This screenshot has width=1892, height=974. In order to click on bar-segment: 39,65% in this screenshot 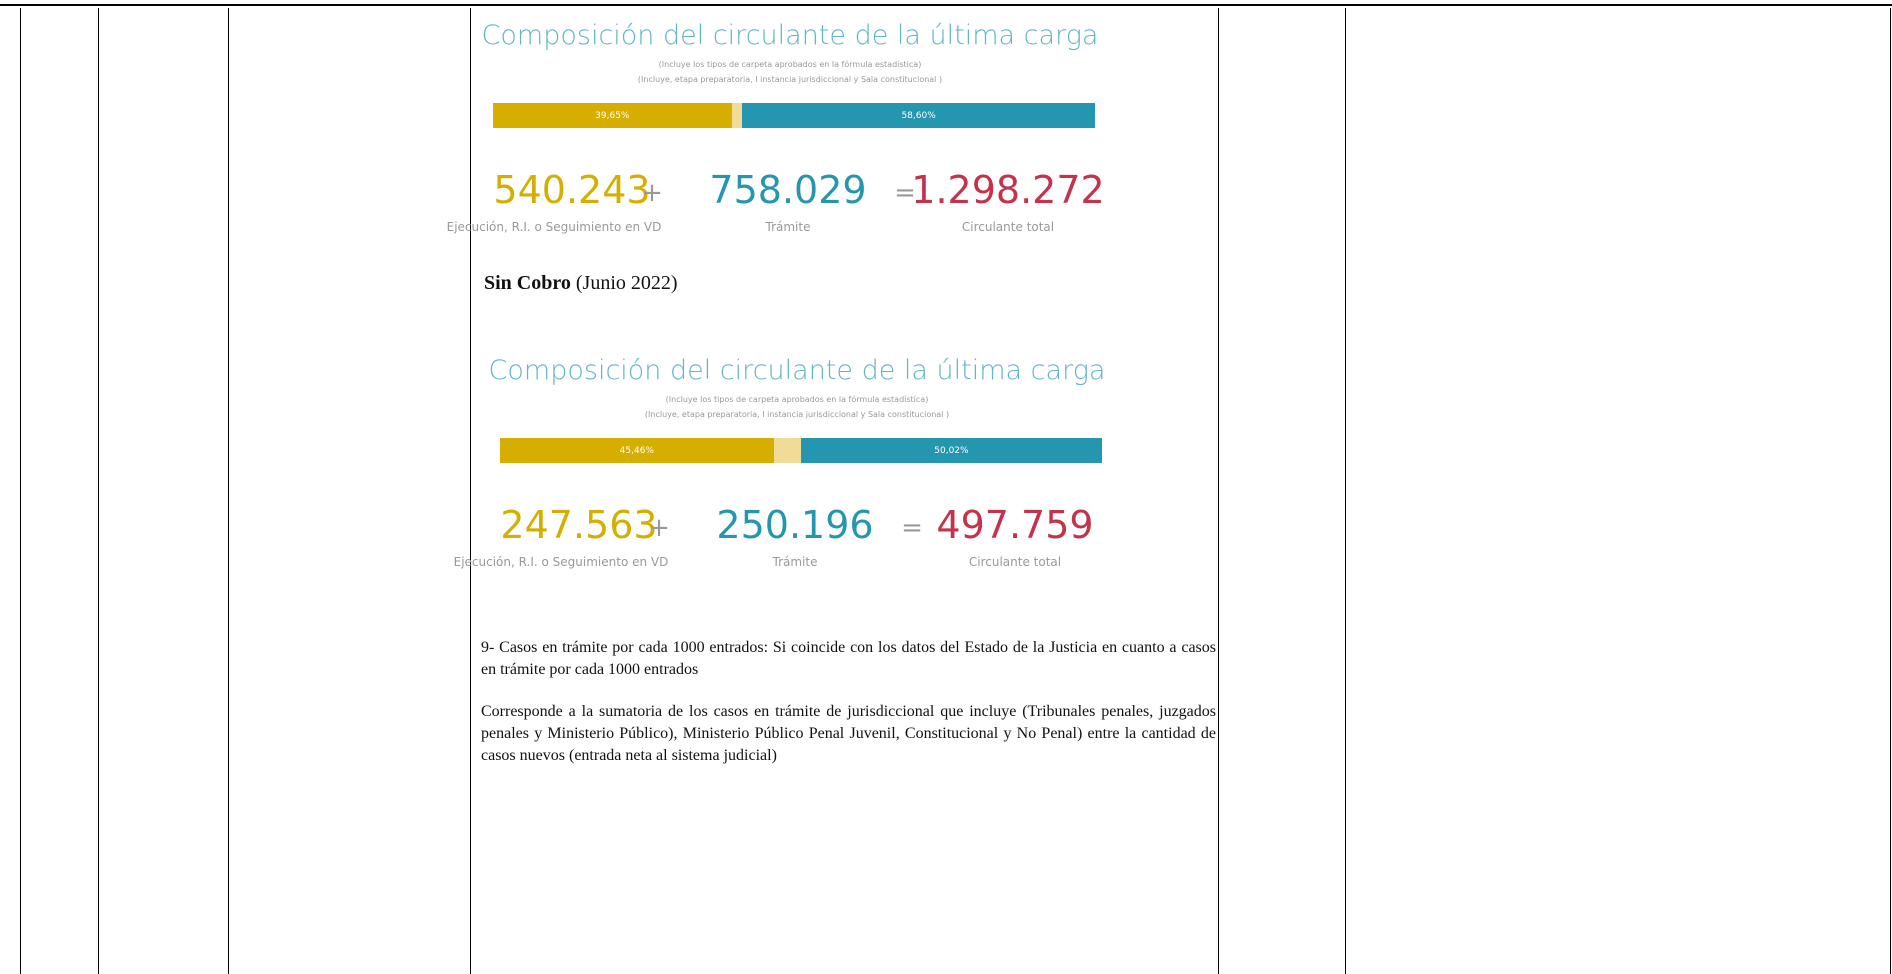, I will do `click(612, 115)`.